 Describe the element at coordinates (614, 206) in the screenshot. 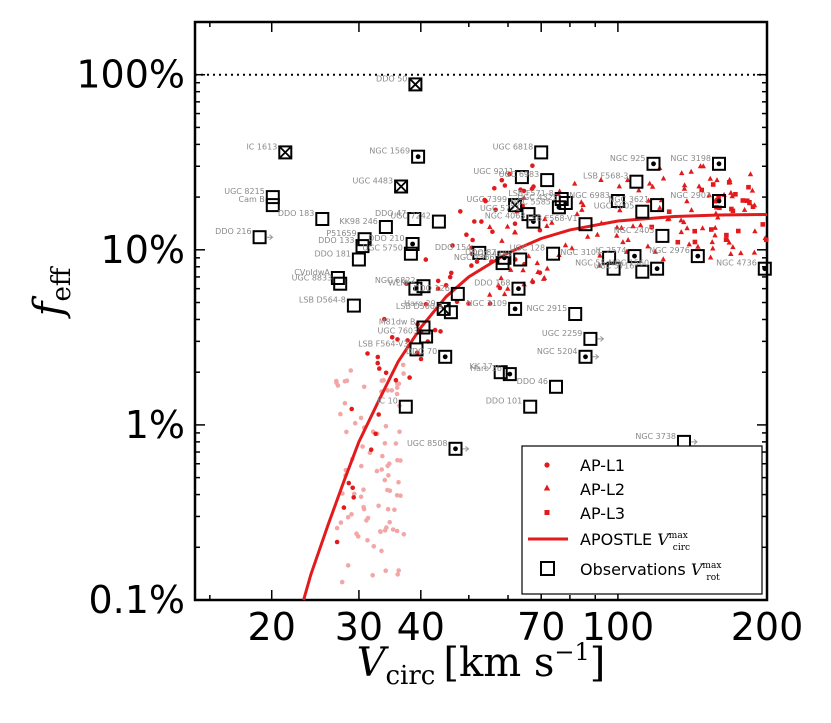

I see `observation-label: UGC 5005` at that location.